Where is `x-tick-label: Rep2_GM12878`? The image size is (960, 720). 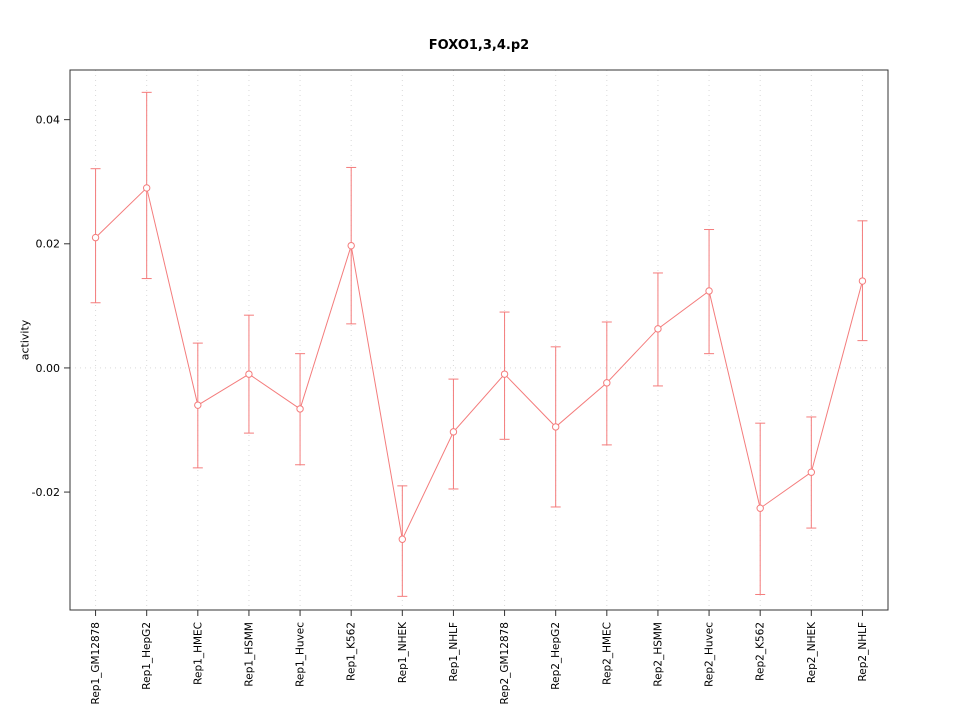 x-tick-label: Rep2_GM12878 is located at coordinates (505, 663).